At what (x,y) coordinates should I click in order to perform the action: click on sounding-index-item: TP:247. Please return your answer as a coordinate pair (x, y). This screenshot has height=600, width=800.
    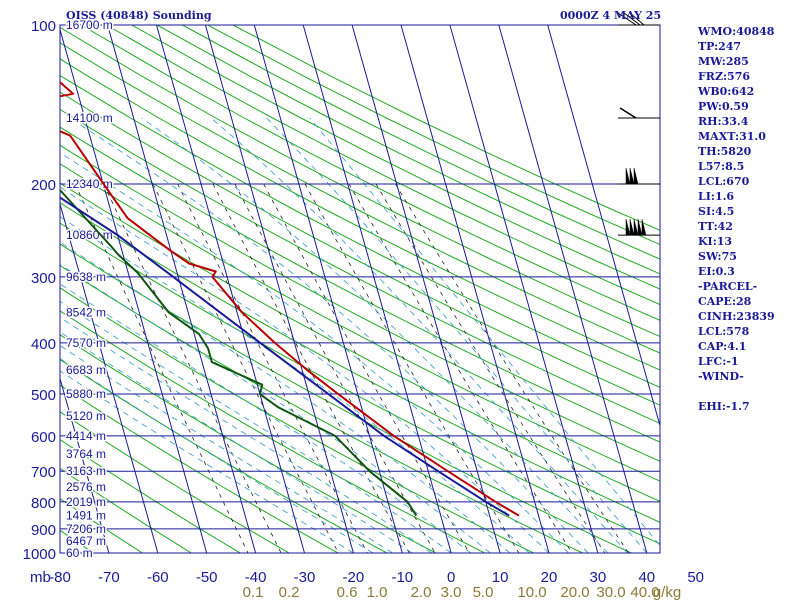
    Looking at the image, I should click on (720, 46).